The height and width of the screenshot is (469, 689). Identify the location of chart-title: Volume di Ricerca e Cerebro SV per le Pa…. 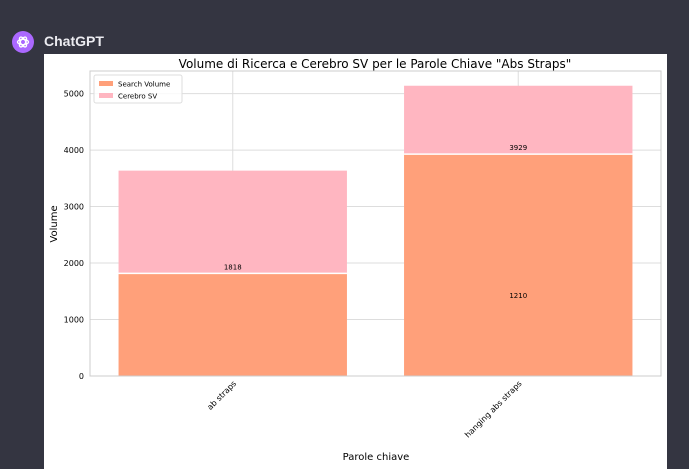
(375, 64).